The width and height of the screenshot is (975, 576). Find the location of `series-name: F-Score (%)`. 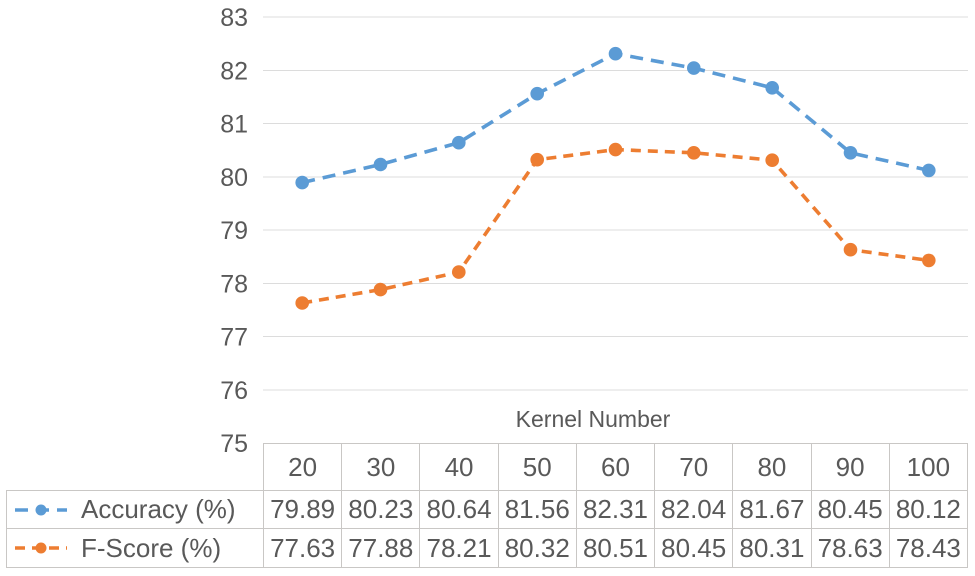

series-name: F-Score (%) is located at coordinates (151, 547).